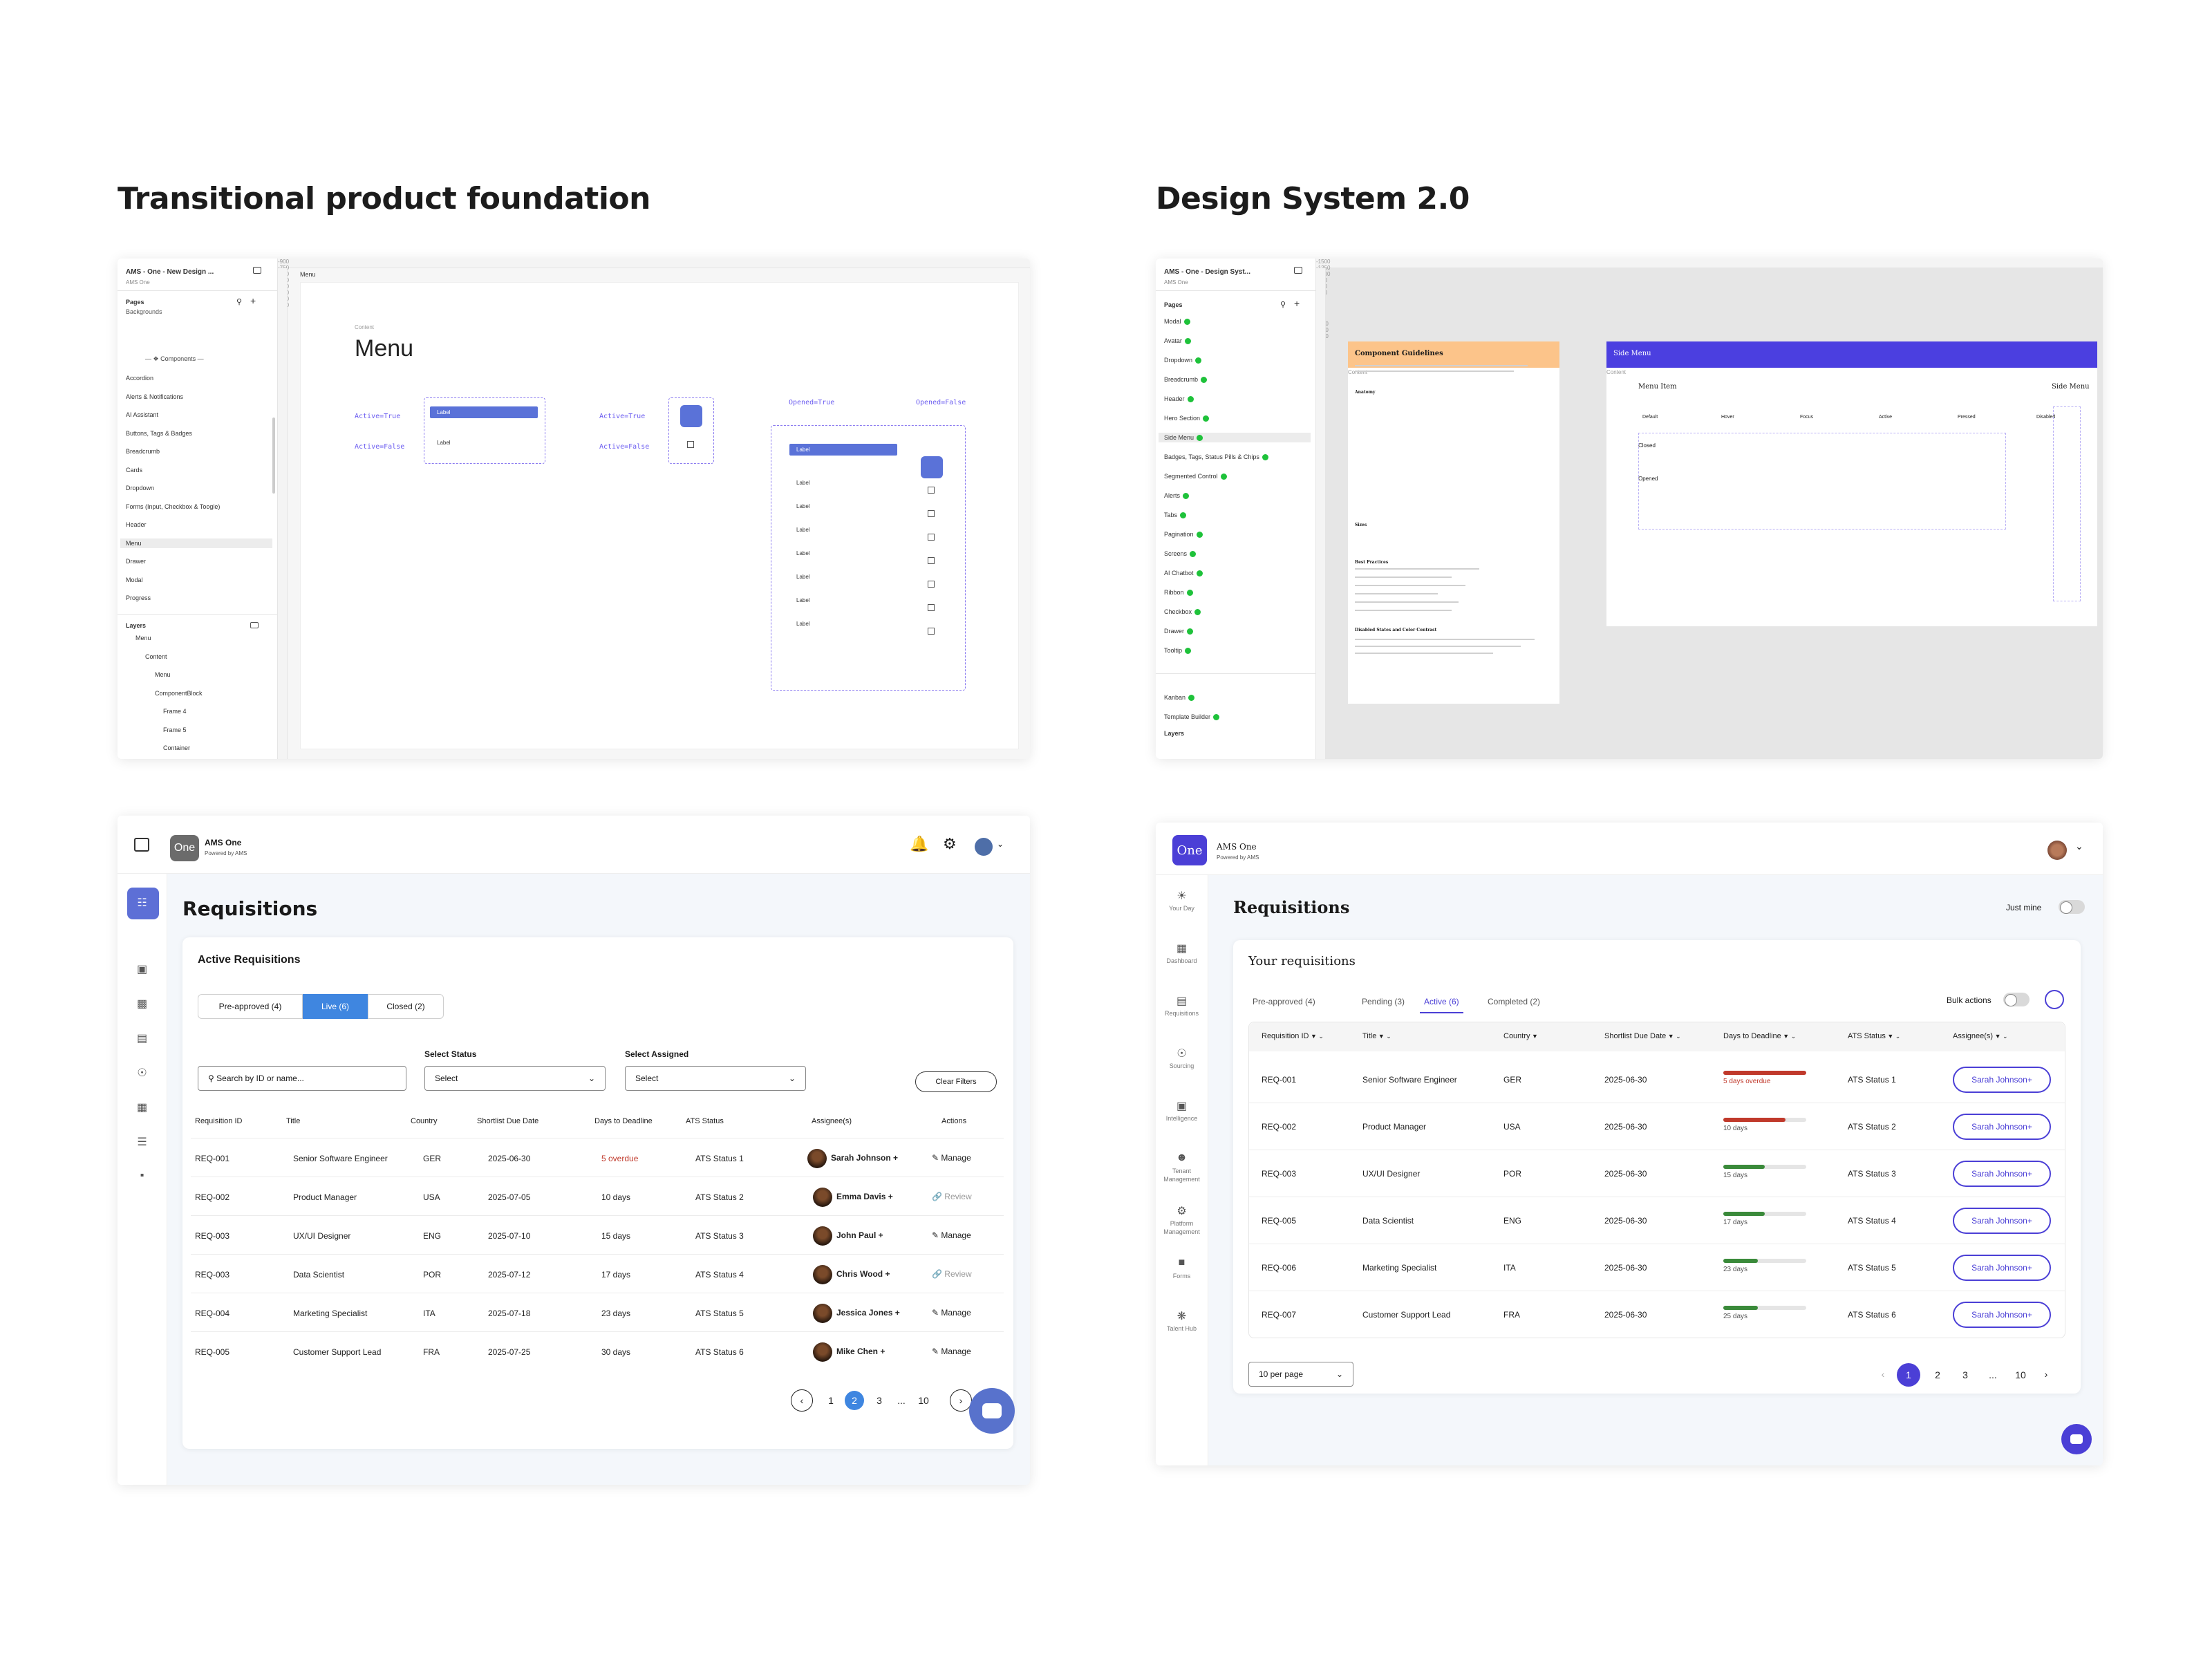 This screenshot has height=1659, width=2212. Describe the element at coordinates (856, 1313) in the screenshot. I see `assignee: Jessica Jones +` at that location.